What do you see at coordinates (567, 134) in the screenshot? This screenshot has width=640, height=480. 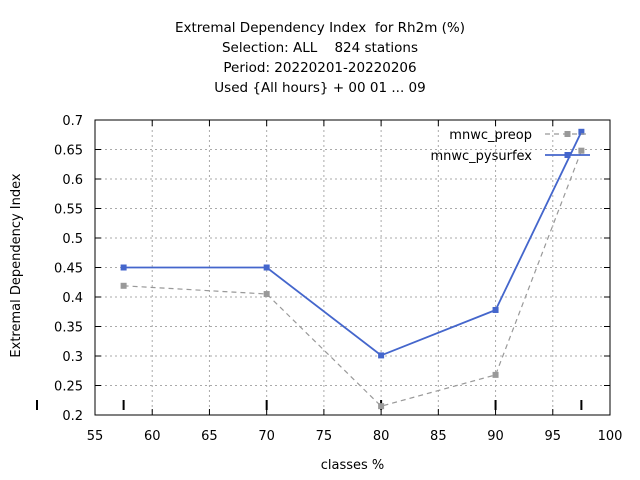 I see `legend-marker-mnwc_preop` at bounding box center [567, 134].